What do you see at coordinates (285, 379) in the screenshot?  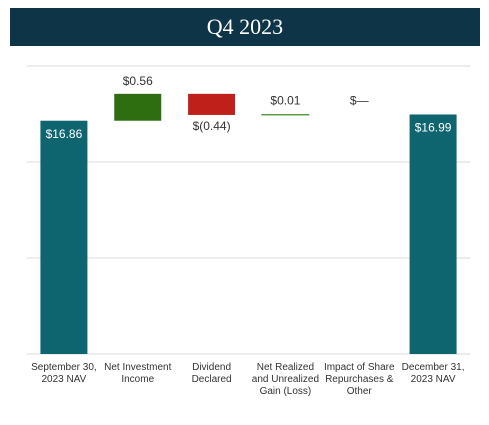 I see `x-tick-label: Net Realized and Unrealized Gain (Loss)` at bounding box center [285, 379].